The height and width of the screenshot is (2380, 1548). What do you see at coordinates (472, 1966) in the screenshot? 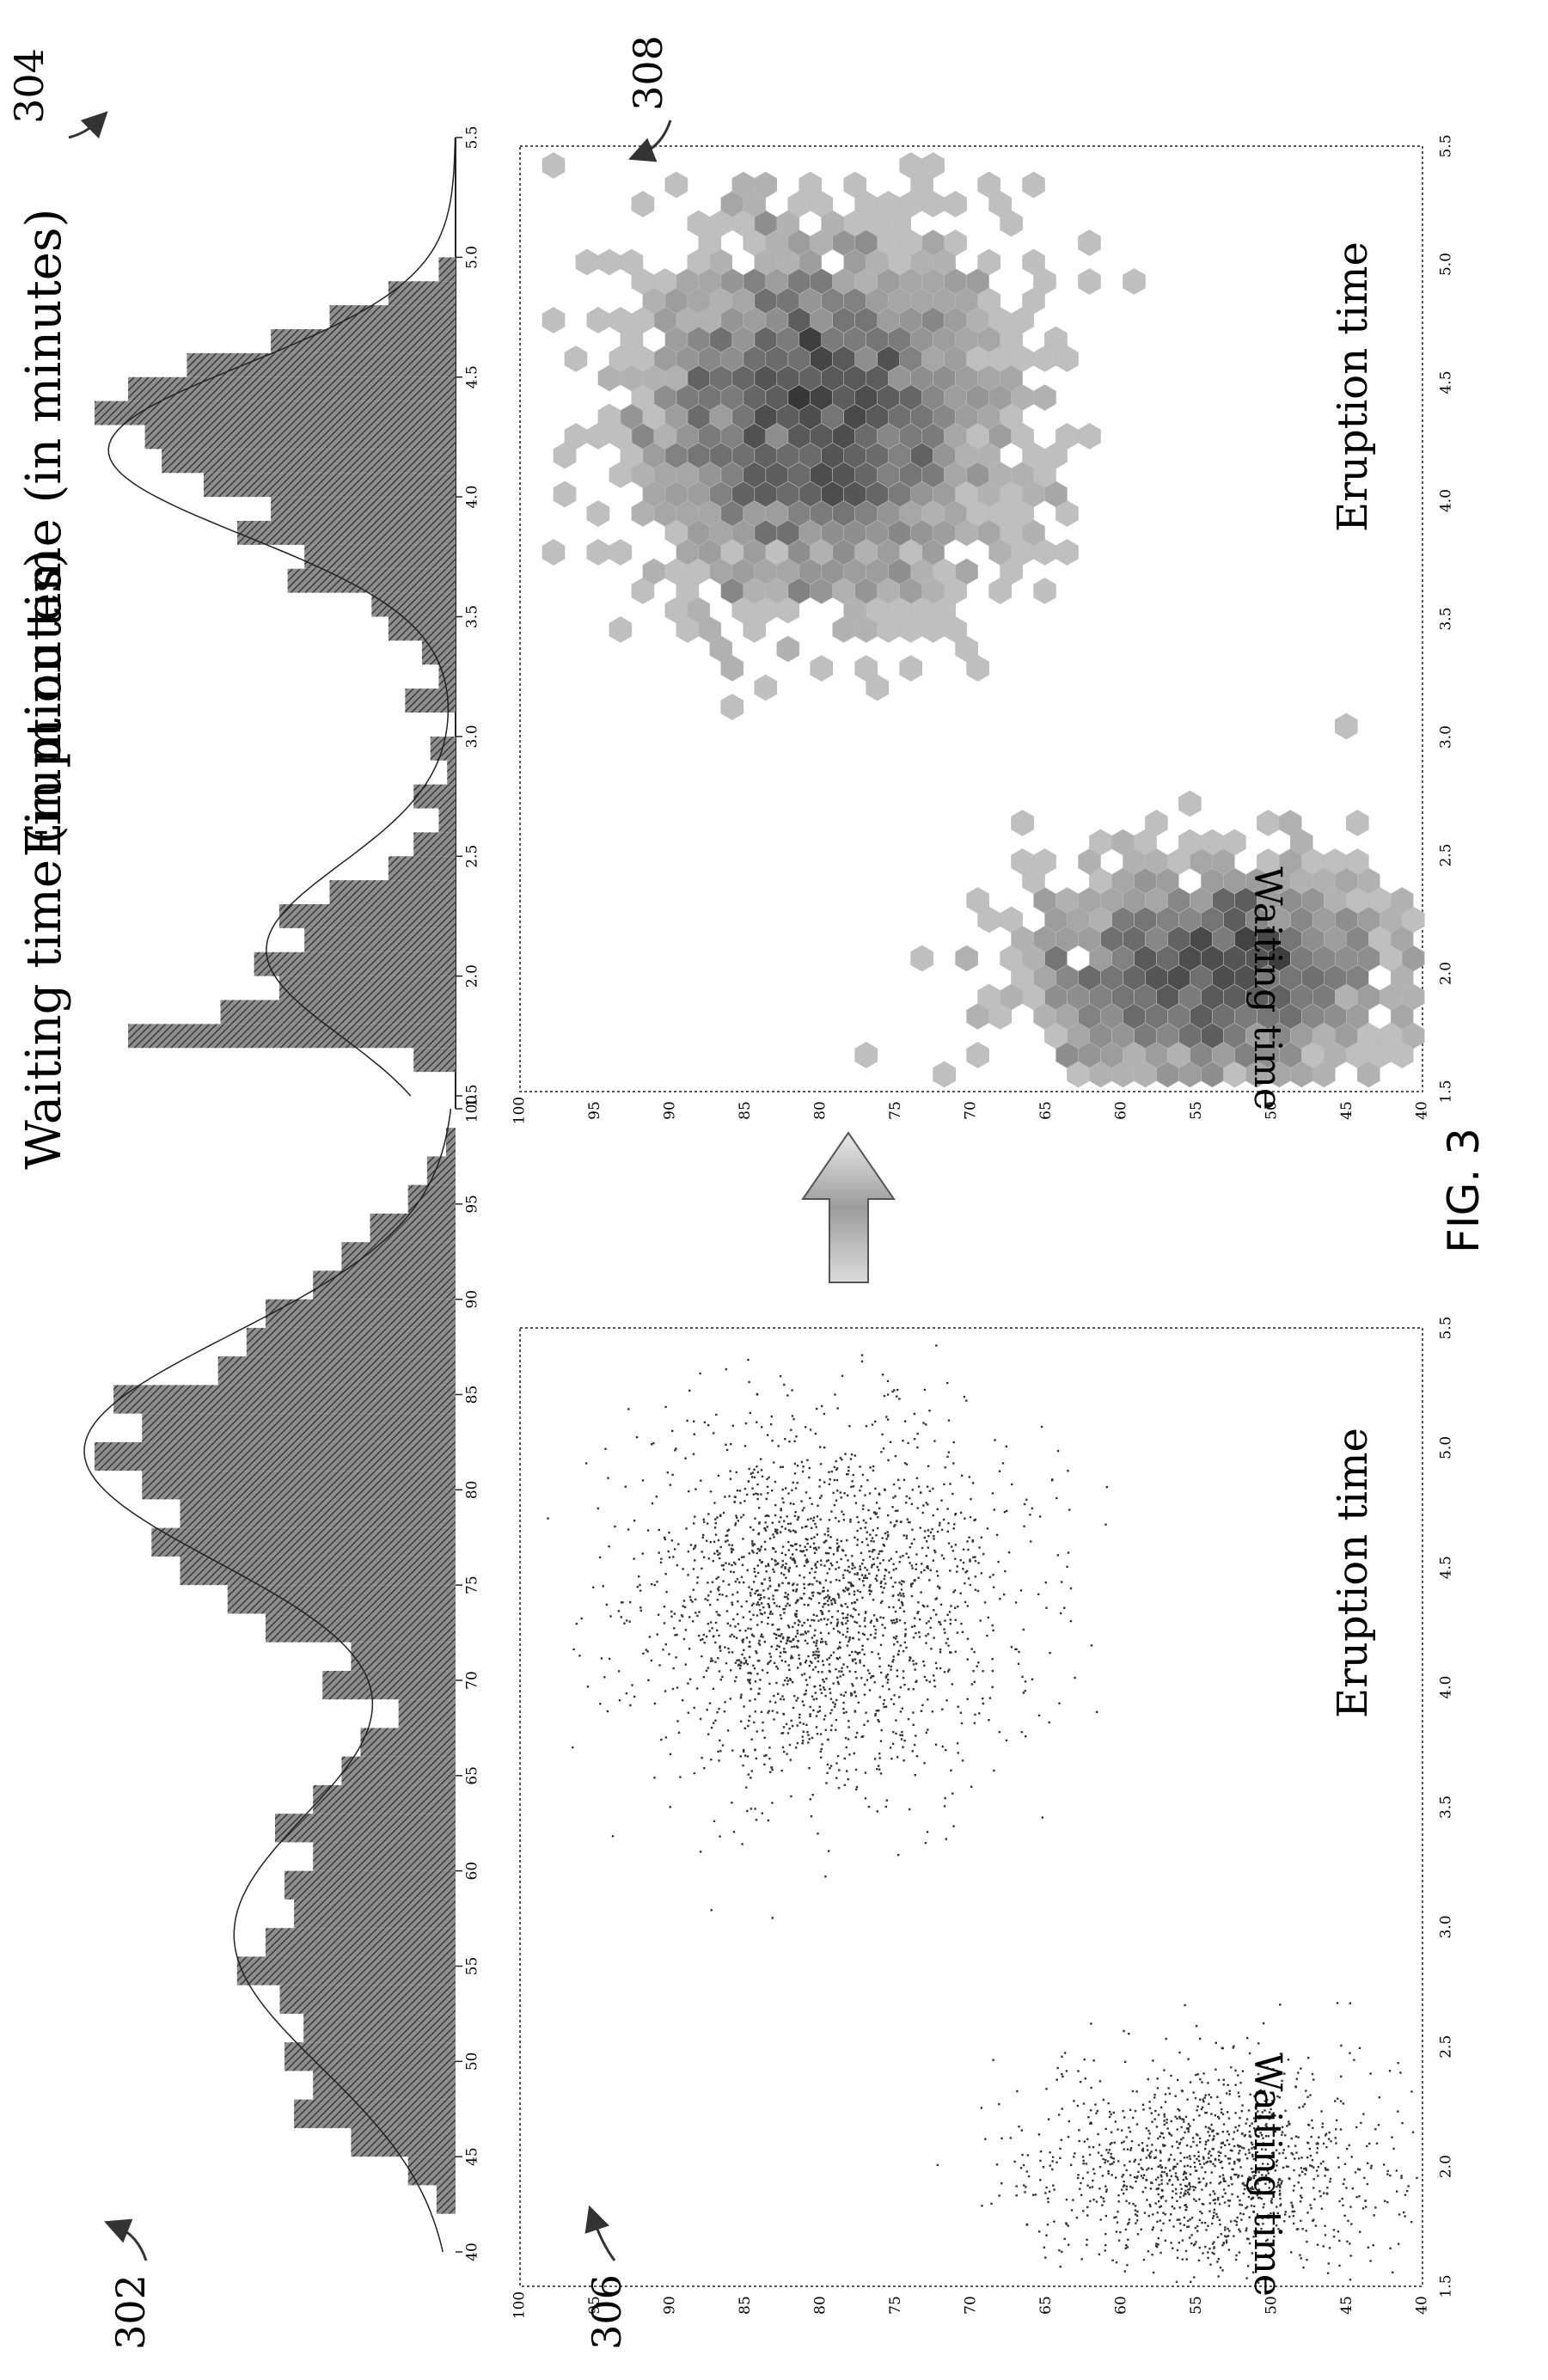
I see `histogram-tick-label: 55` at bounding box center [472, 1966].